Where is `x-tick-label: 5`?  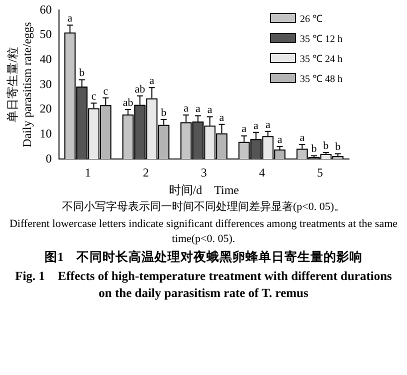 x-tick-label: 5 is located at coordinates (319, 173).